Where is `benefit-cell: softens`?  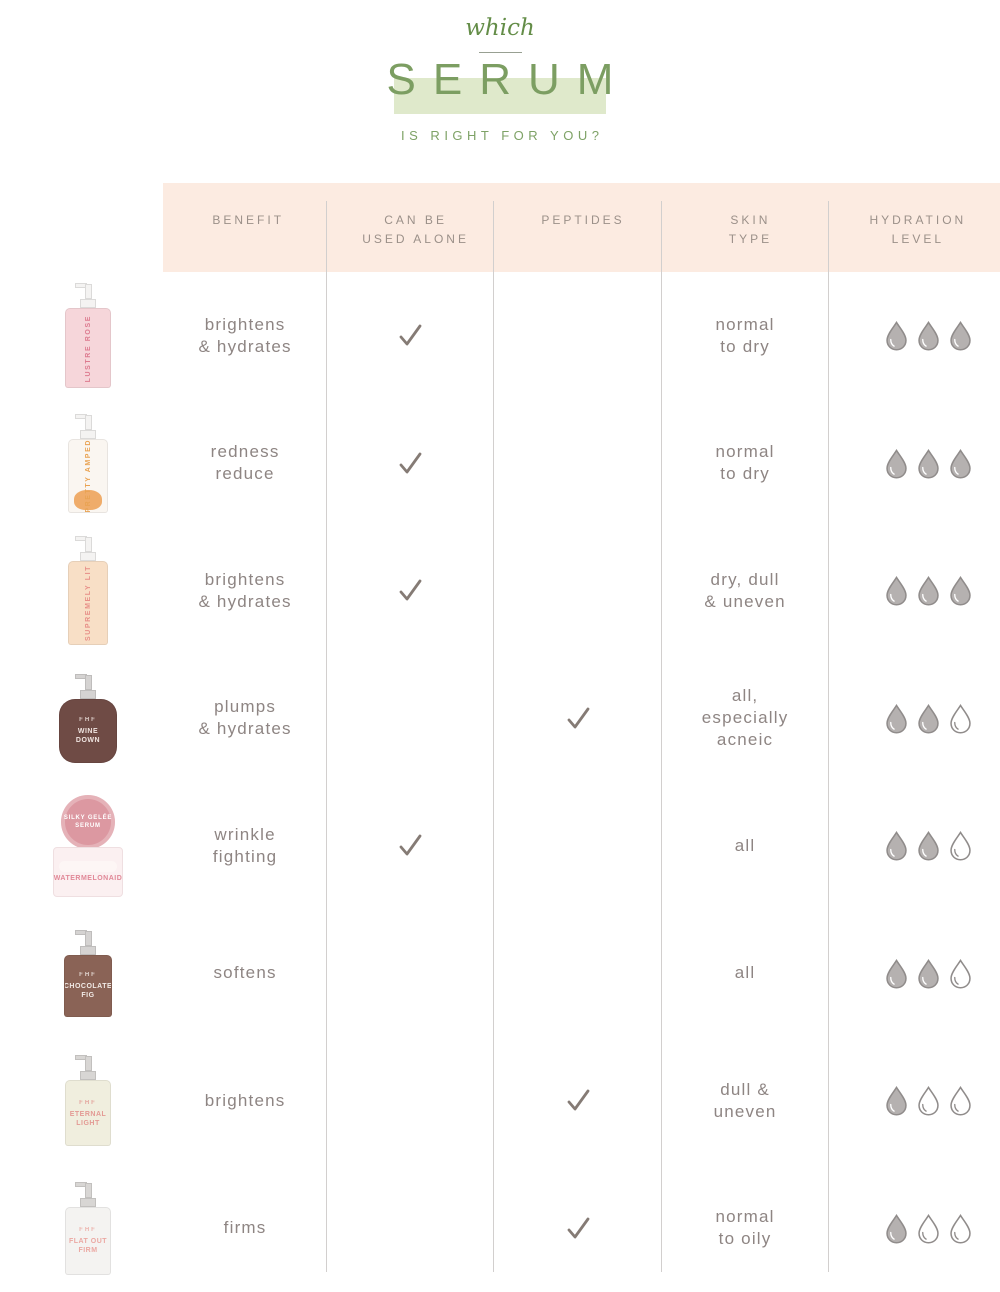
benefit-cell: softens is located at coordinates (244, 974).